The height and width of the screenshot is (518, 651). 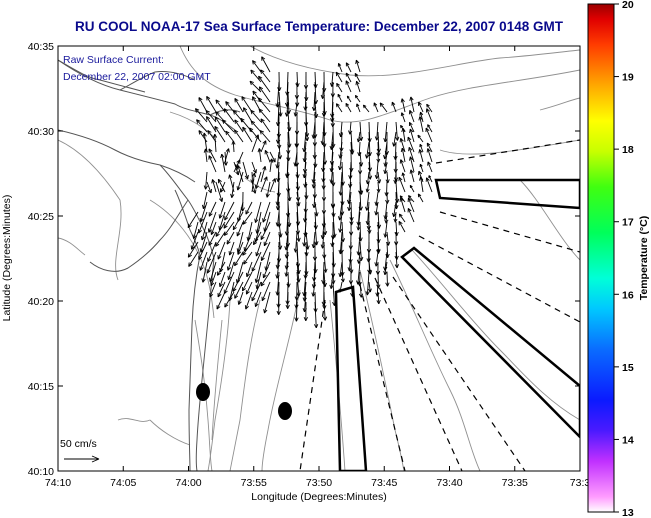 What do you see at coordinates (624, 259) in the screenshot?
I see `colorbar-ticks: 20 19 18 17 16 15 14 13` at bounding box center [624, 259].